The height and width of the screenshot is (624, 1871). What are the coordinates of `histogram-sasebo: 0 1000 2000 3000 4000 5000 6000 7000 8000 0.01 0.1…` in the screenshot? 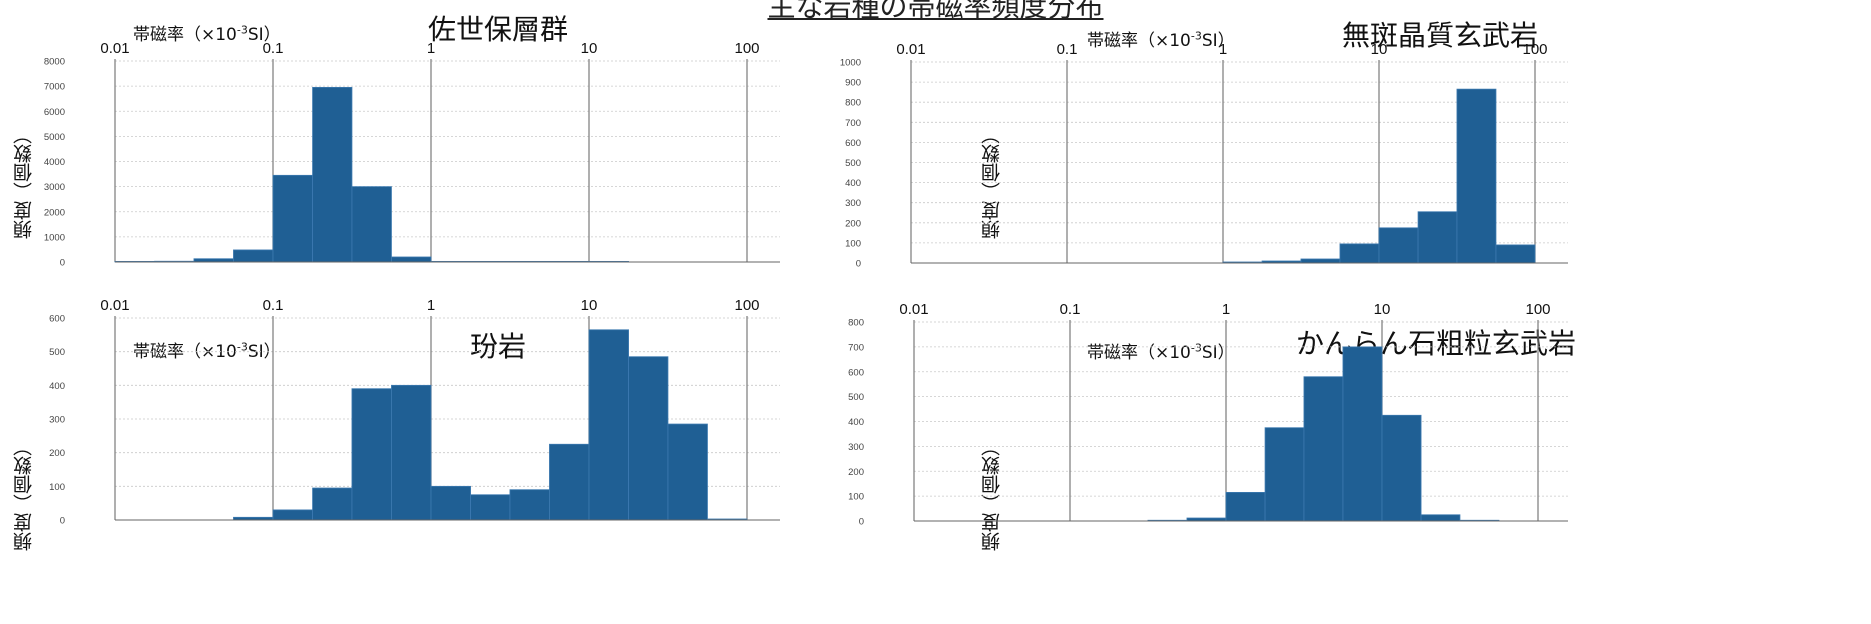 It's located at (412, 154).